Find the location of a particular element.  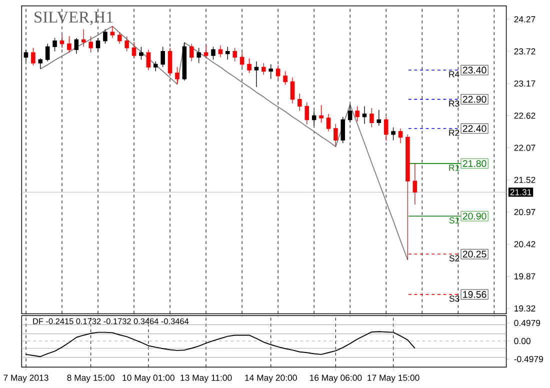

chart-title: DF -0.2415 0.1732 -0.1732 0.3464 -0.3464 is located at coordinates (111, 321).